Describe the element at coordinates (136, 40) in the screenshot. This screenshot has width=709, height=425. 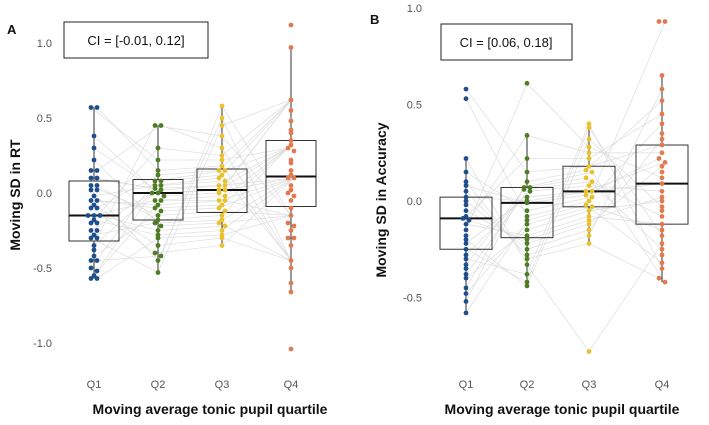
I see `panel-a-ci-box` at that location.